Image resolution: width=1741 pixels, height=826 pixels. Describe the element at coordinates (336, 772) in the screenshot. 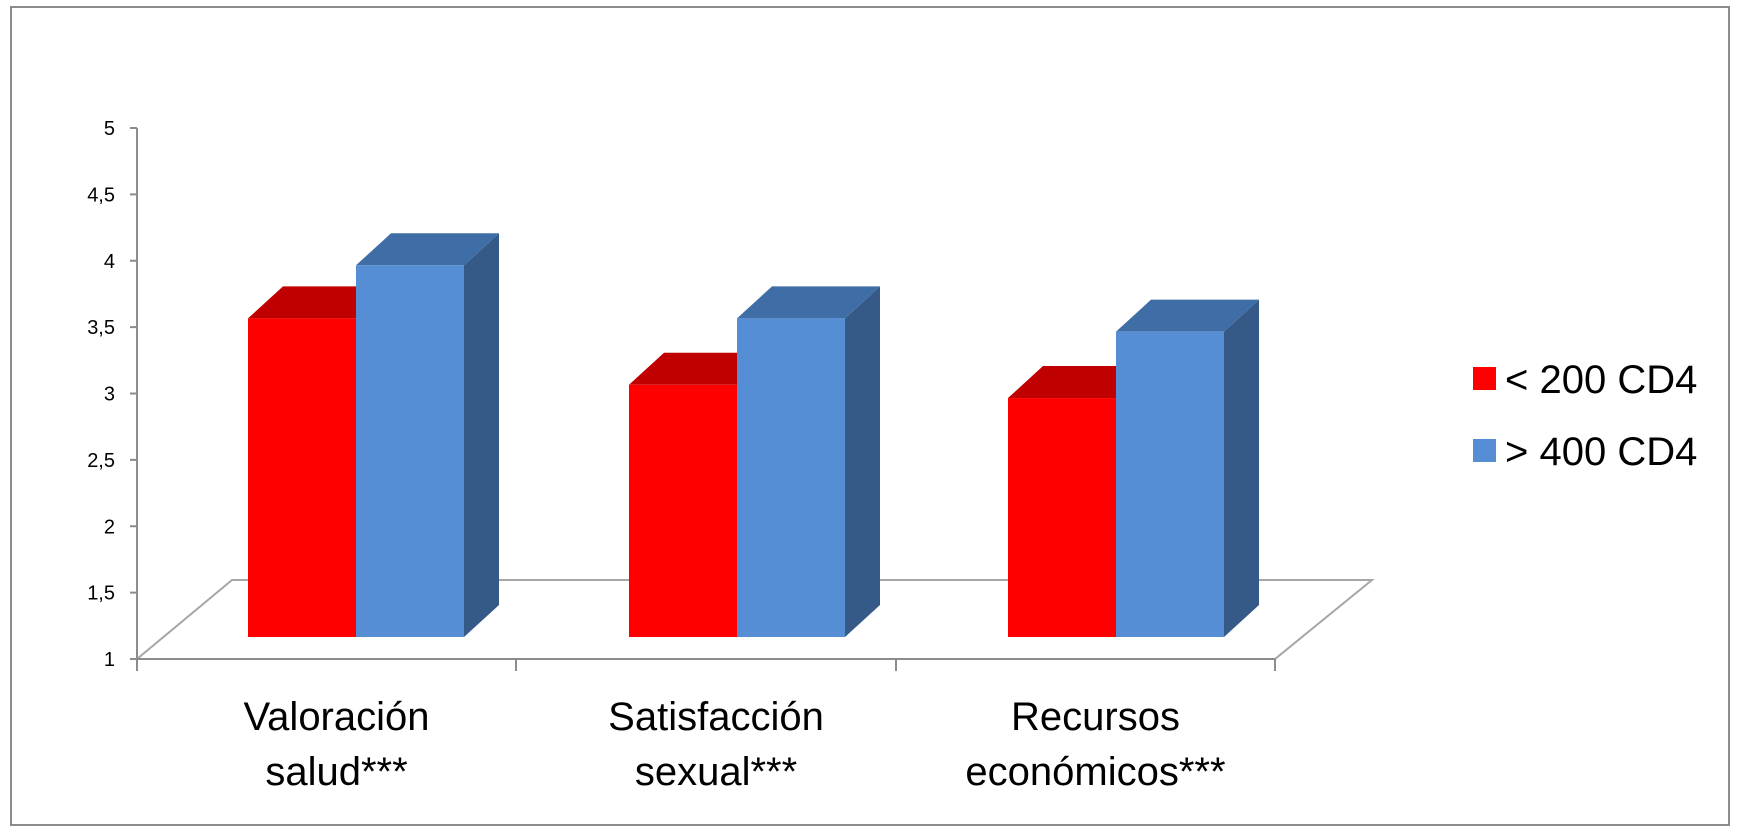

I see `x-category-label: salud***` at that location.